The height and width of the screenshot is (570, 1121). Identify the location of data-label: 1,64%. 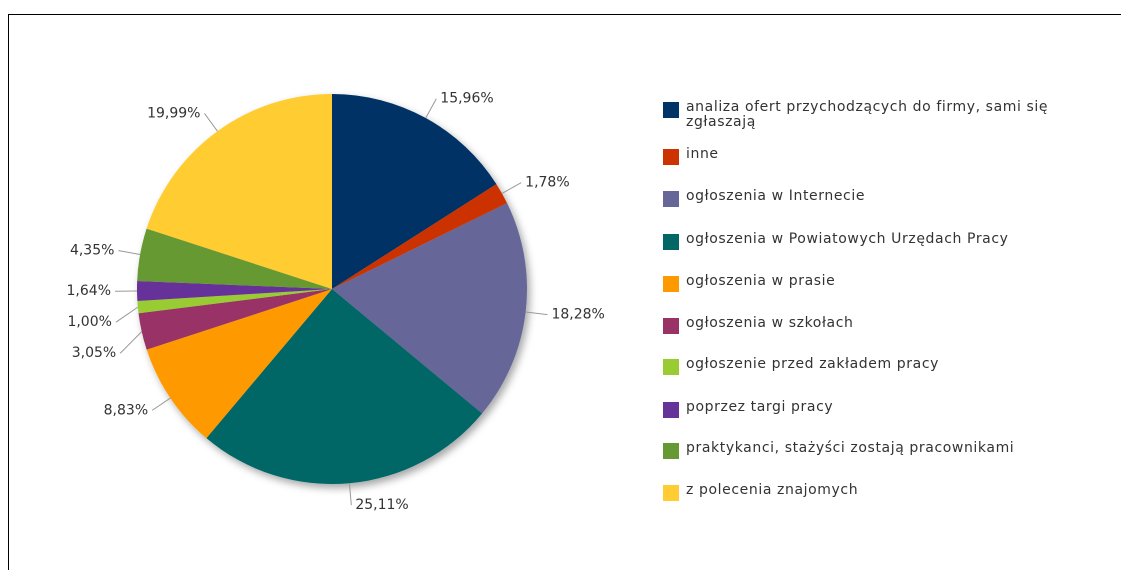
(89, 291).